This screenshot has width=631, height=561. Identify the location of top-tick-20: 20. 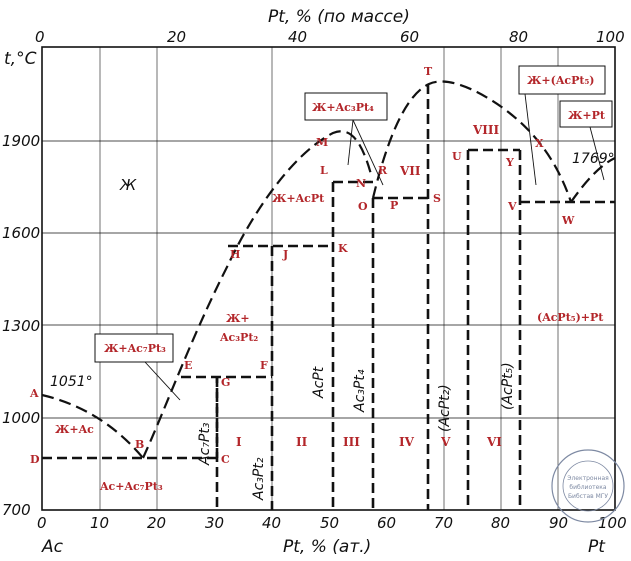
(176, 37).